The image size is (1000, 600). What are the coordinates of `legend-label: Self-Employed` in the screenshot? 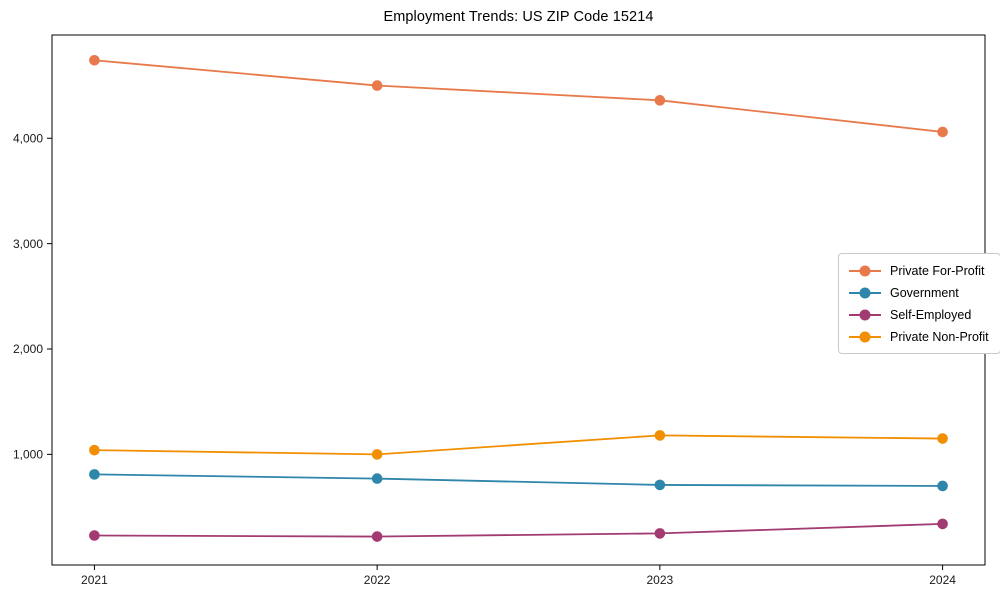 It's located at (931, 314).